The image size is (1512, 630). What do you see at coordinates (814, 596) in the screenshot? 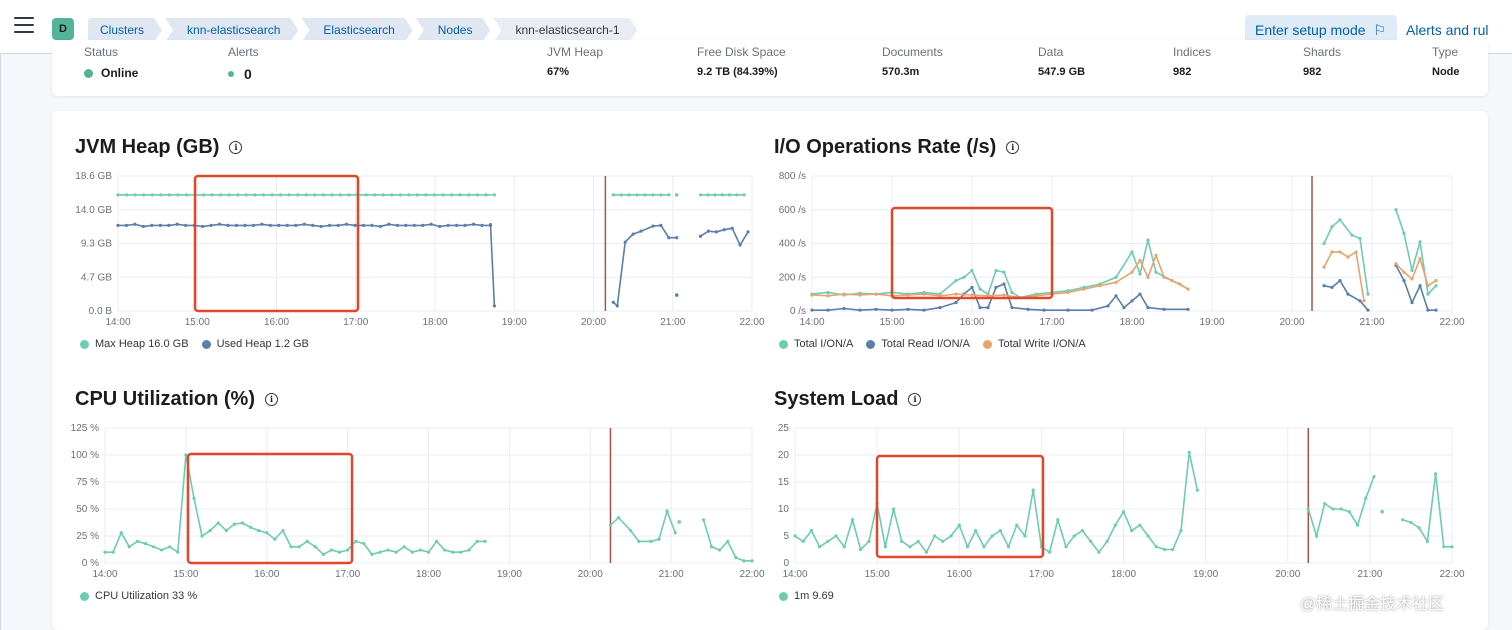
I see `legend-label: 1m 9.69` at bounding box center [814, 596].